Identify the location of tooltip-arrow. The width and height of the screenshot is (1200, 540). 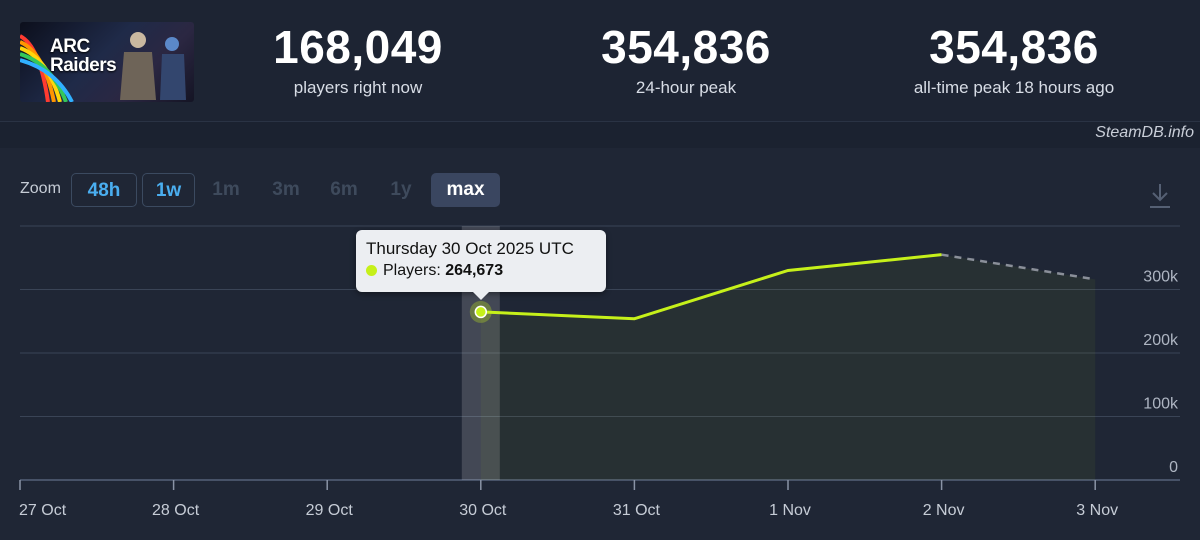
(481, 295).